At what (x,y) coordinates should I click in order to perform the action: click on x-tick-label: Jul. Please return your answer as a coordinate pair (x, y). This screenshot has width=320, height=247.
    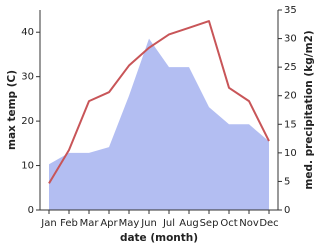
    Looking at the image, I should click on (168, 223).